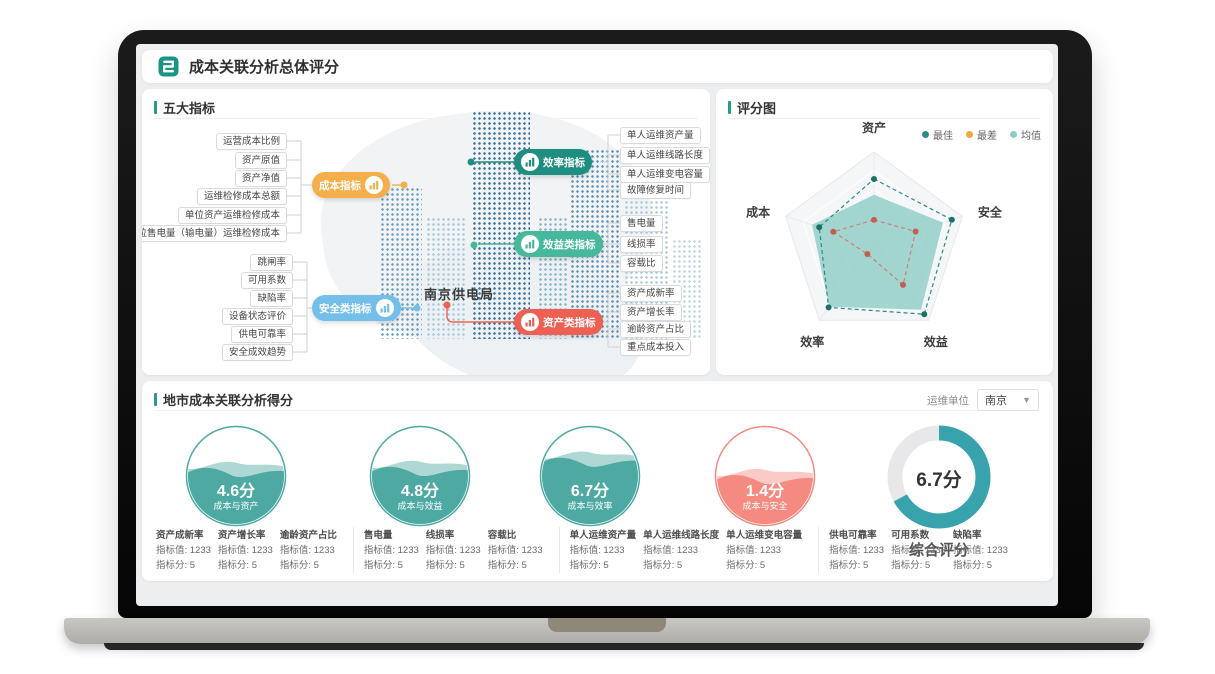  Describe the element at coordinates (223, 399) in the screenshot. I see `panel-title: 地市成本关联分析得分` at that location.